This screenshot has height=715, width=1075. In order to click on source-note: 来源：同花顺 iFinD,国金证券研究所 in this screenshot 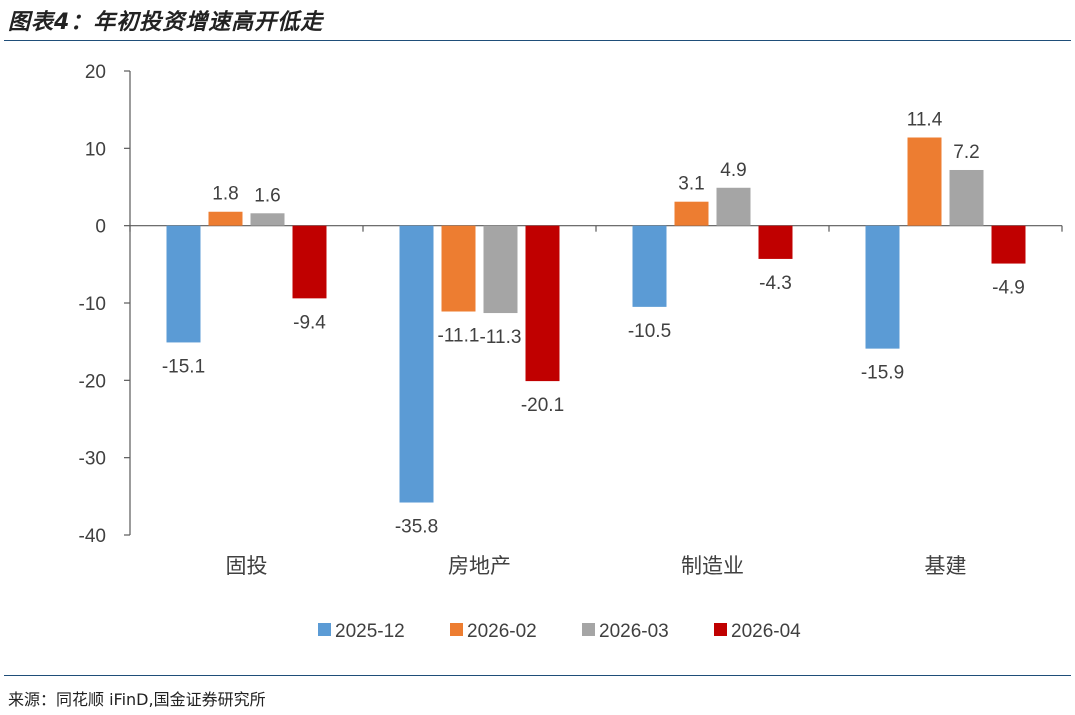, I will do `click(137, 699)`.